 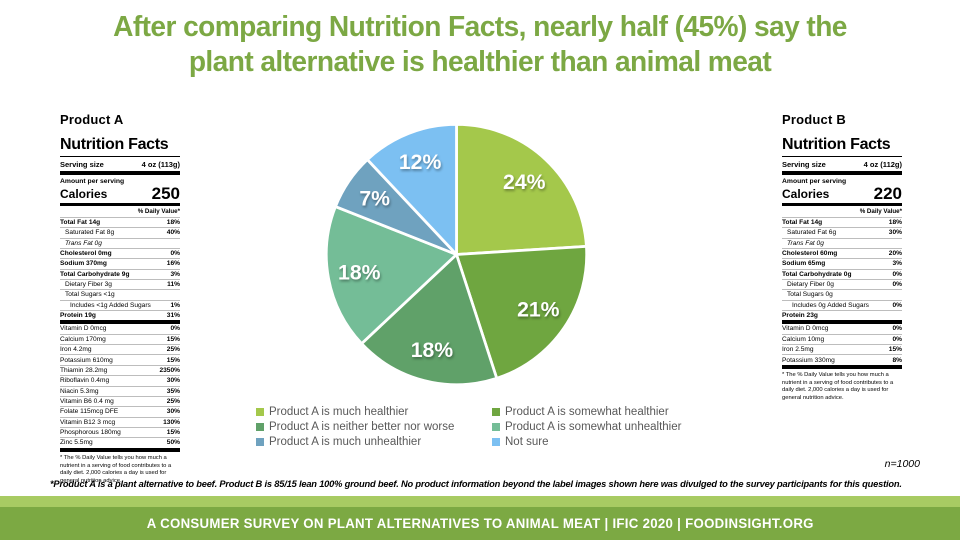 I want to click on nutrition-row: Cholesterol 60mg 20%, so click(x=842, y=254).